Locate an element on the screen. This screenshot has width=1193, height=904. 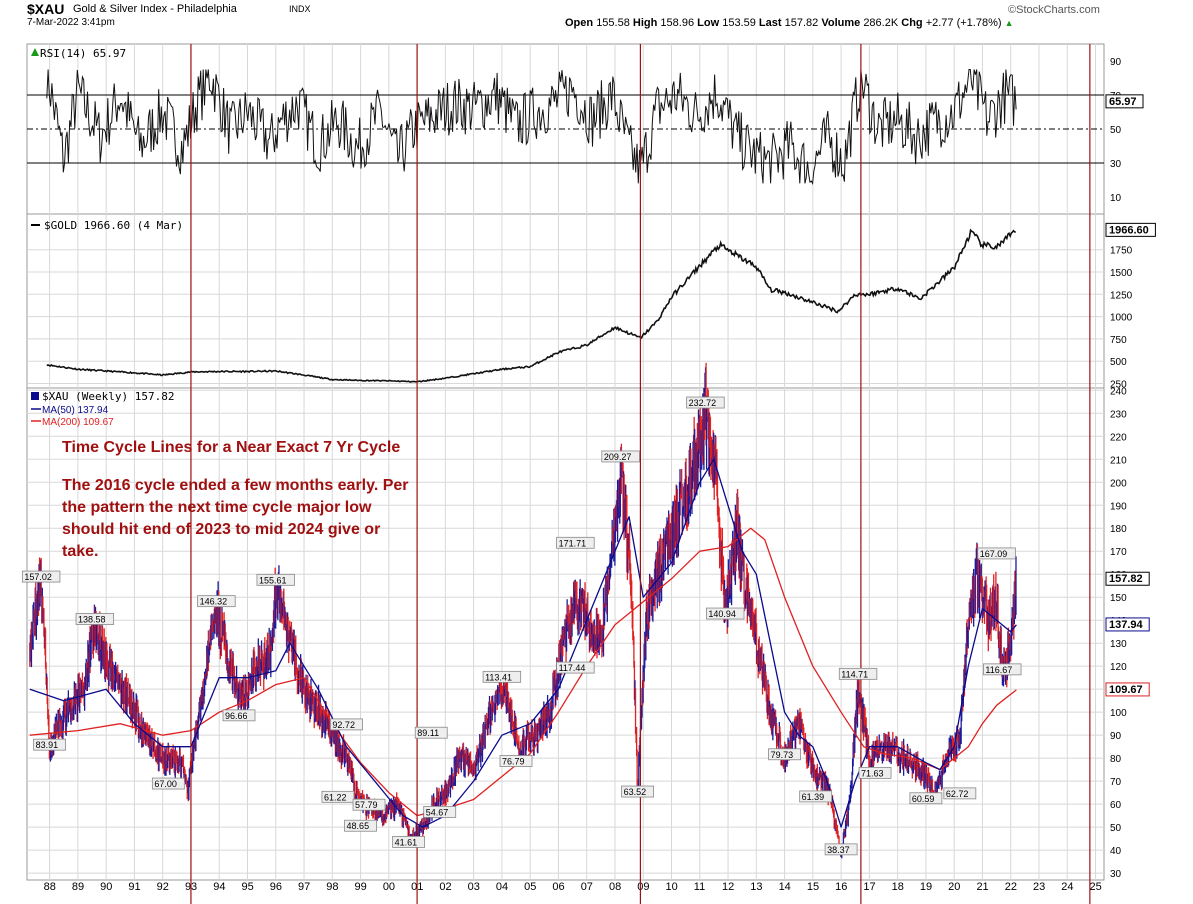
gold-last-tag: 1966.60 is located at coordinates (1129, 230).